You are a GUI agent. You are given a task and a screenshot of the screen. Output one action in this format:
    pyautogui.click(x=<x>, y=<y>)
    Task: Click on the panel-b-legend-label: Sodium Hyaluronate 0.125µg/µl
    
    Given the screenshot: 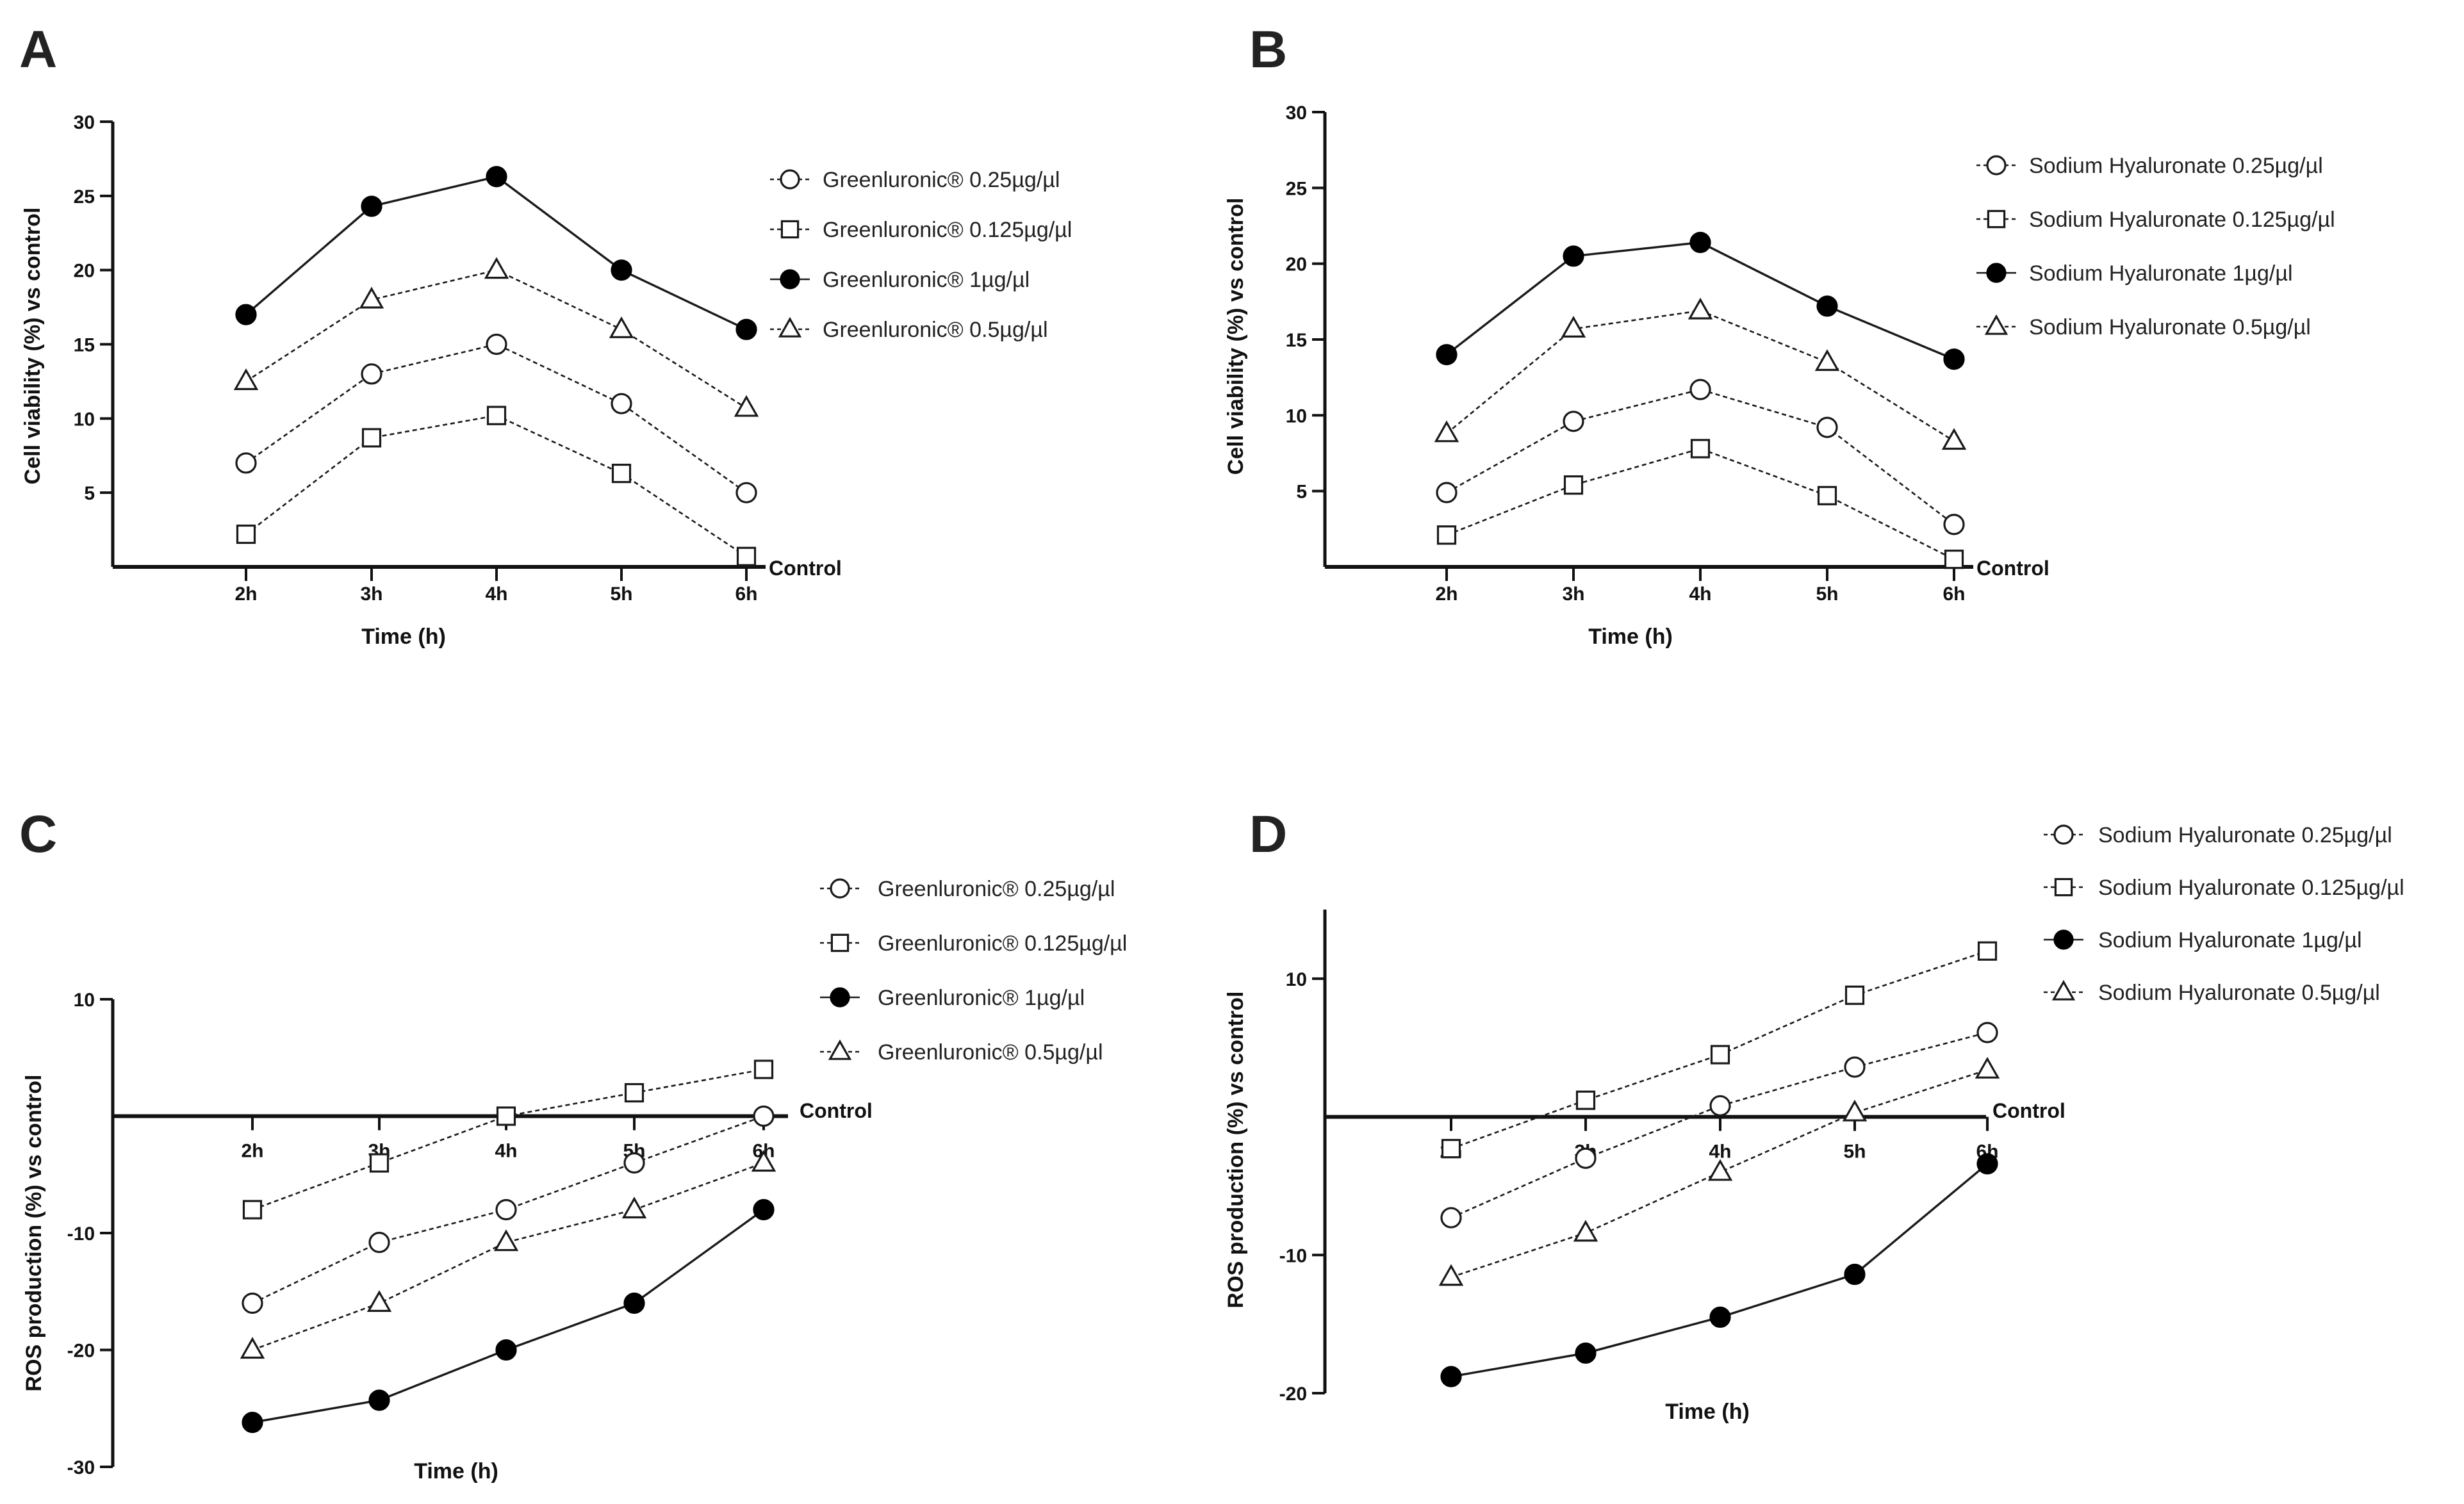 What is the action you would take?
    pyautogui.click(x=2182, y=220)
    